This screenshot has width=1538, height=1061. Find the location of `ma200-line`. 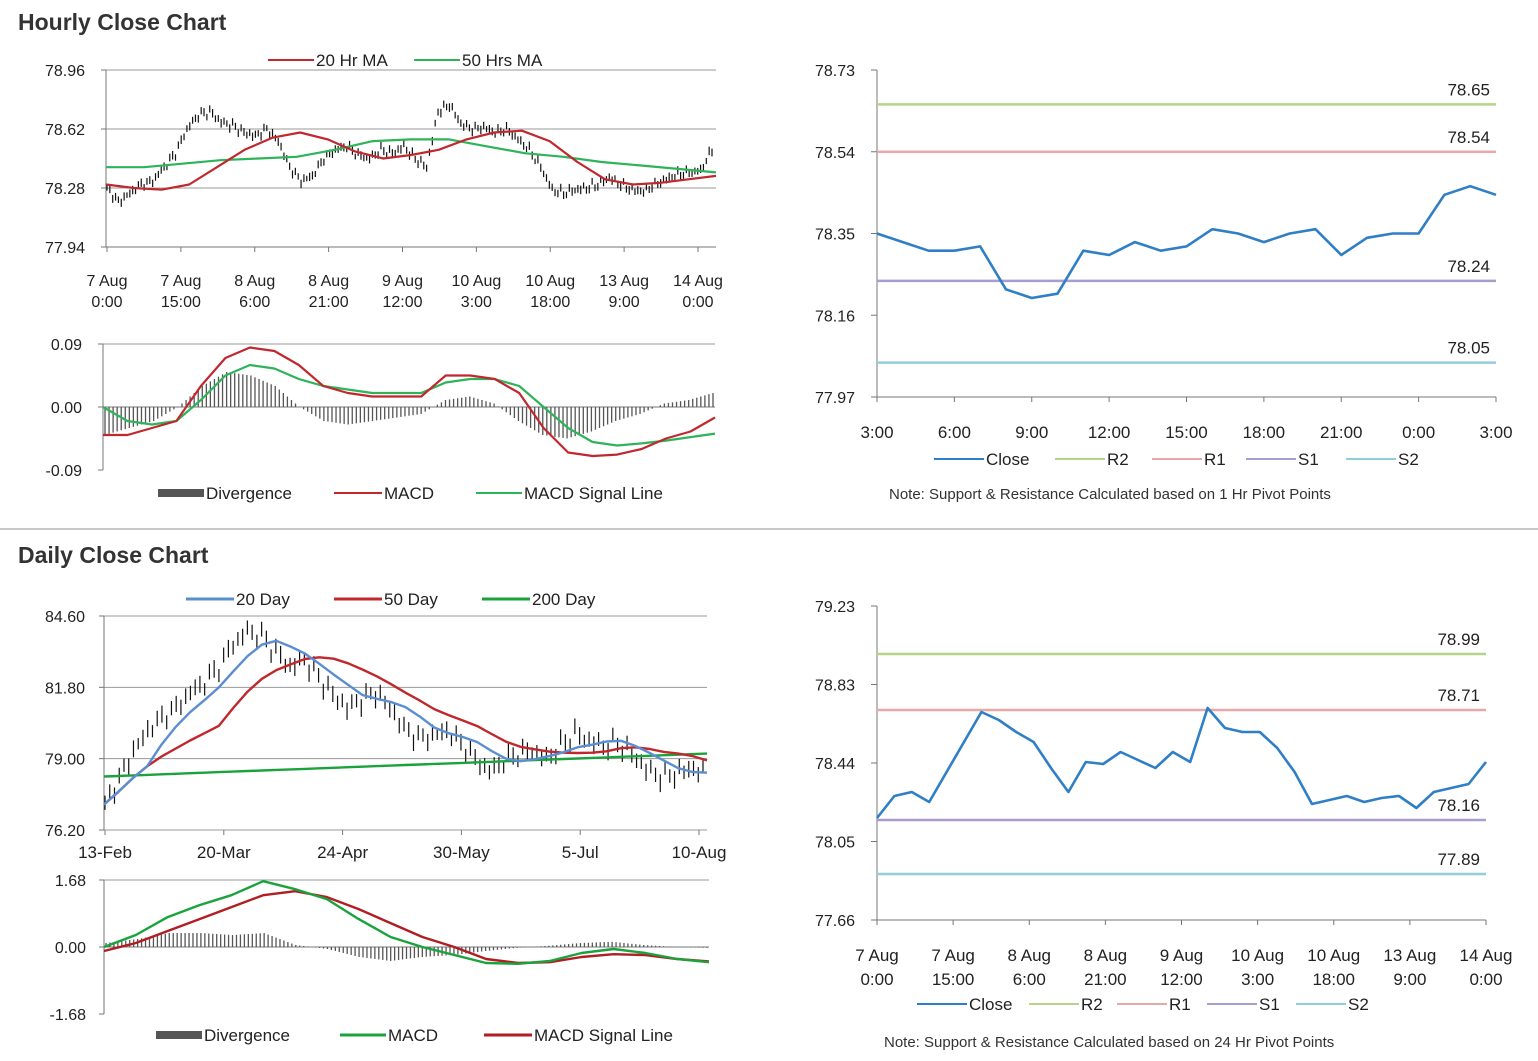

ma200-line is located at coordinates (405, 765).